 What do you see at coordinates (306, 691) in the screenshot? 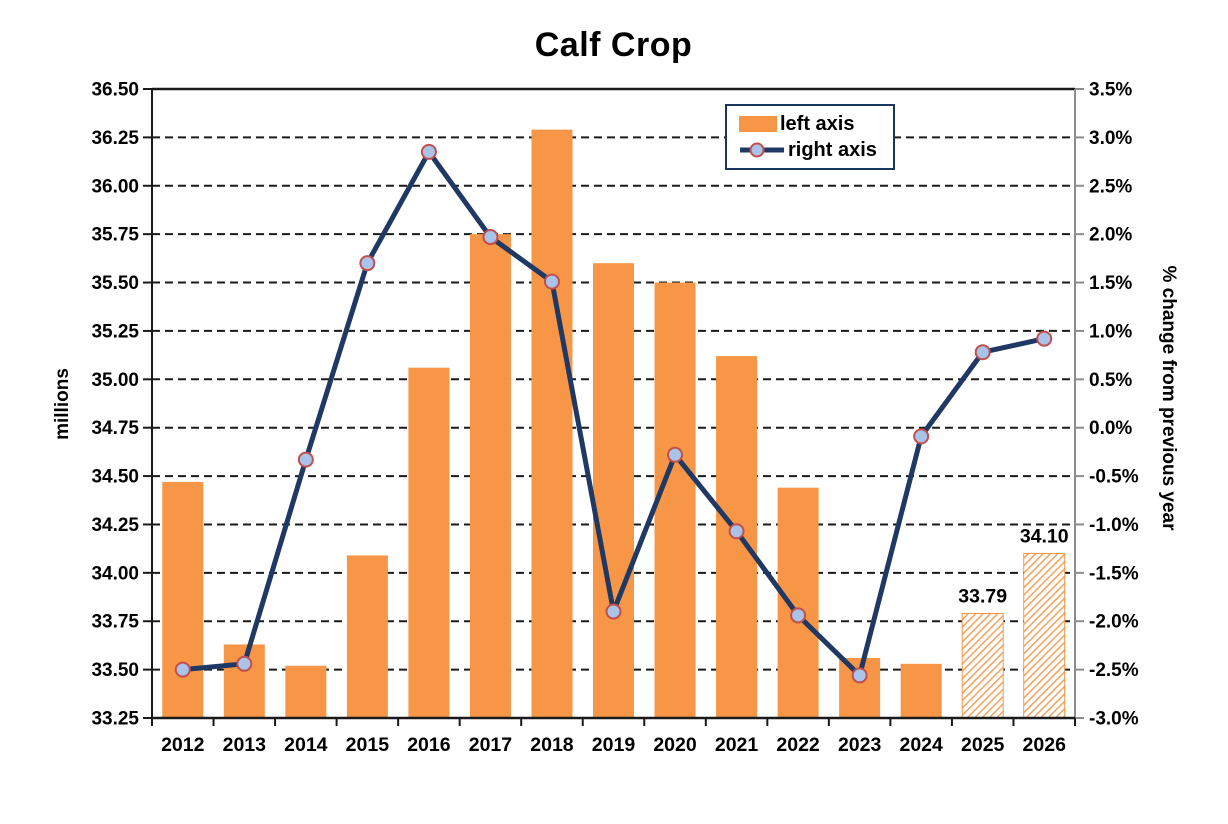
I see `bar-2014` at bounding box center [306, 691].